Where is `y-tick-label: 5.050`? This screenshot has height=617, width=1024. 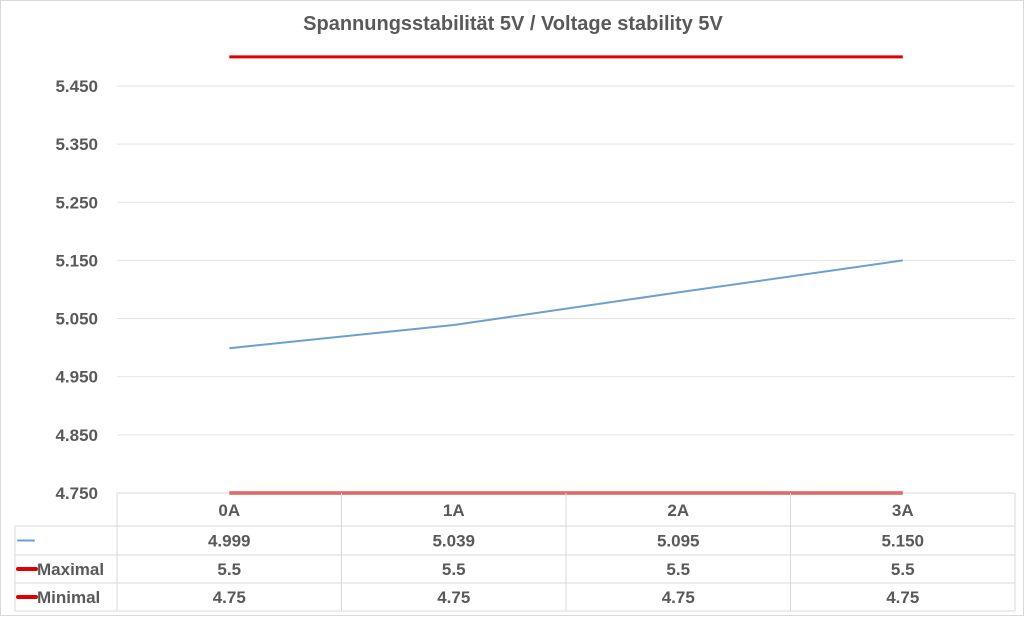 y-tick-label: 5.050 is located at coordinates (76, 319).